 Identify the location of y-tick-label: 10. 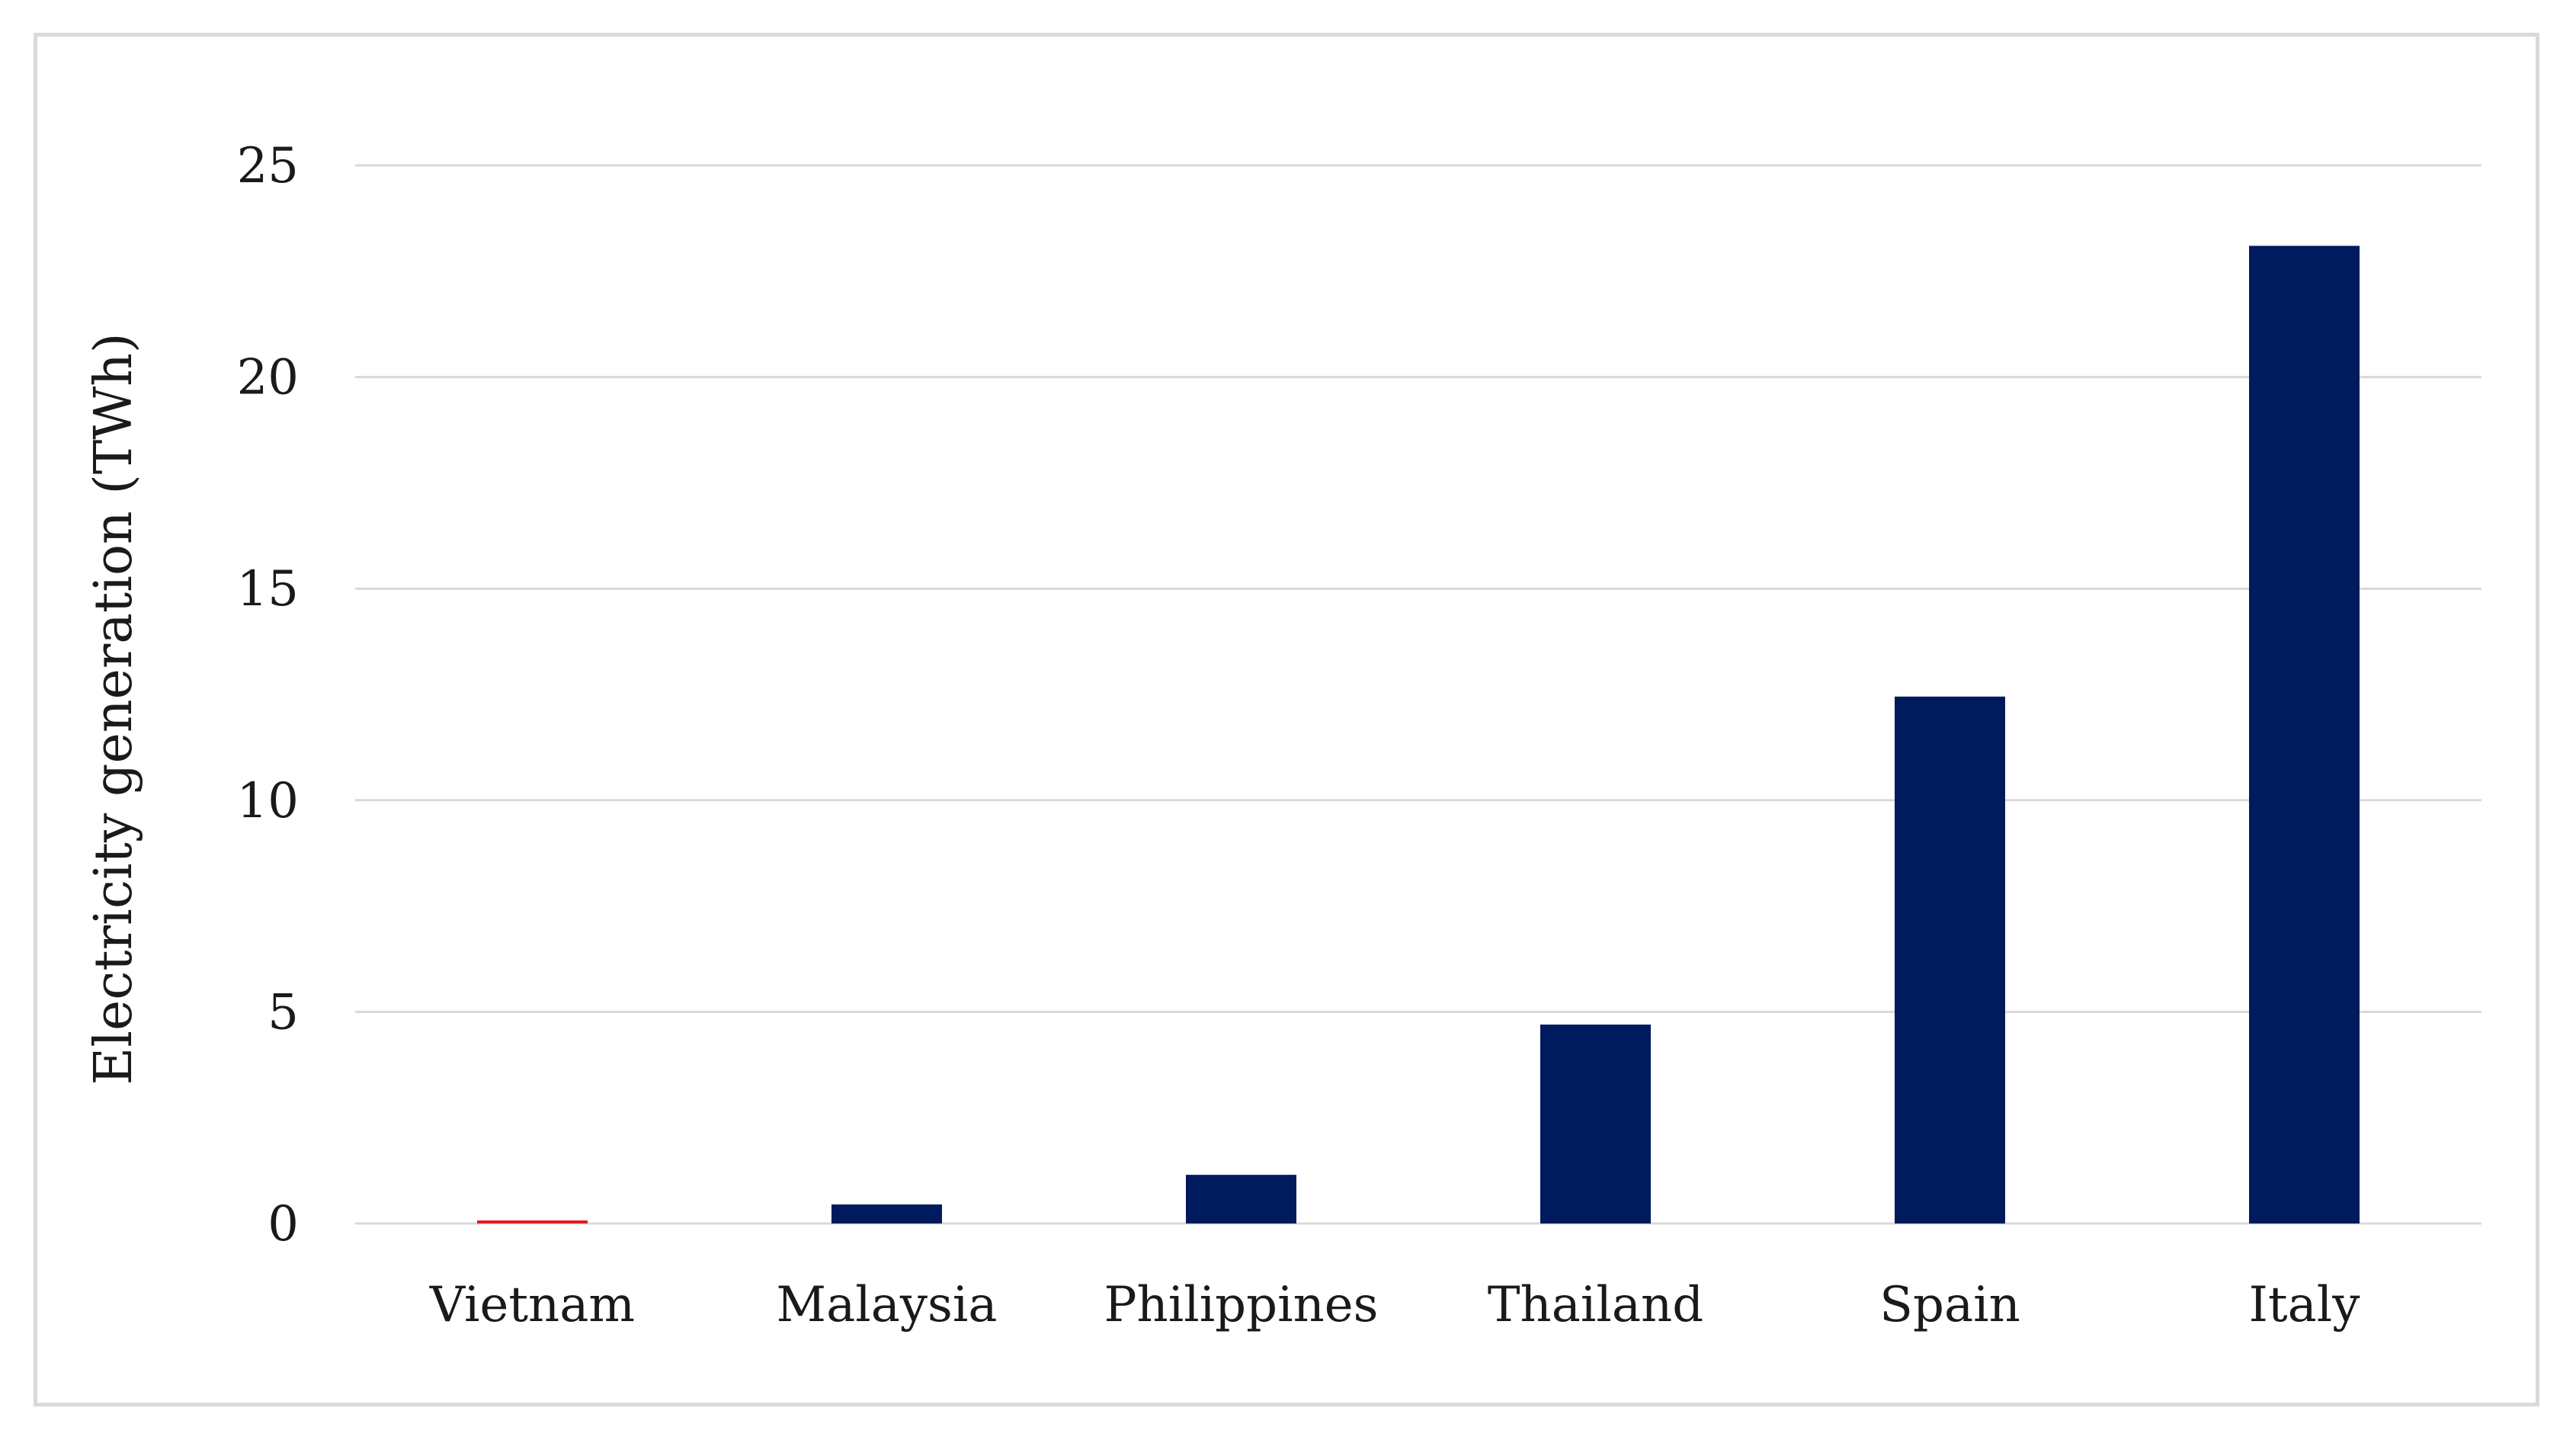
(268, 801).